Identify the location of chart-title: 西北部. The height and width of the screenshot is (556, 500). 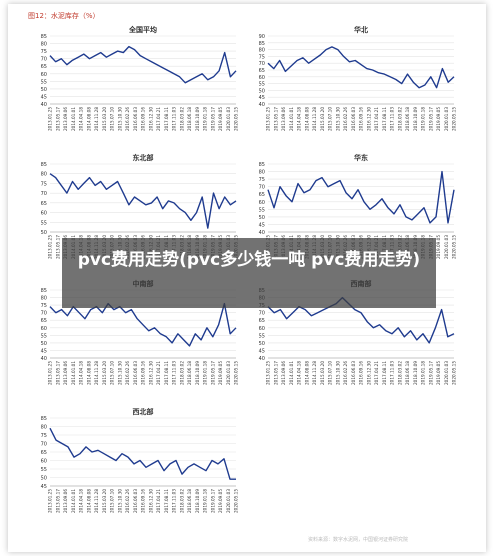
(143, 411).